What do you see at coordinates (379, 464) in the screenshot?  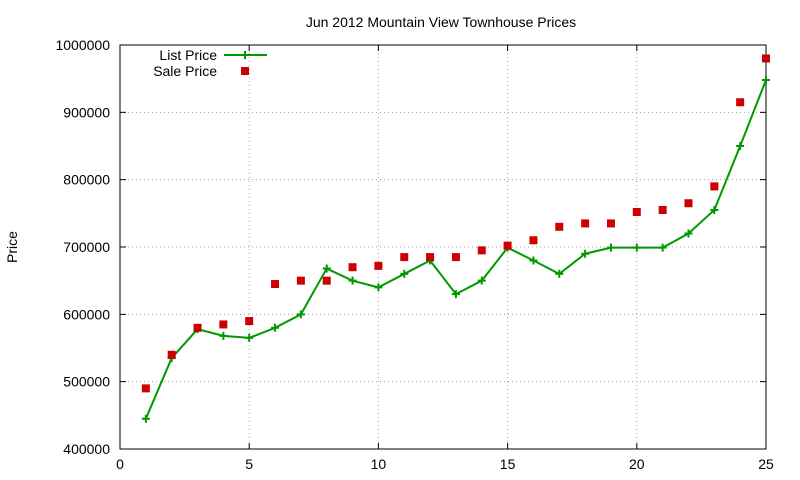 I see `x-tick-label: 10` at bounding box center [379, 464].